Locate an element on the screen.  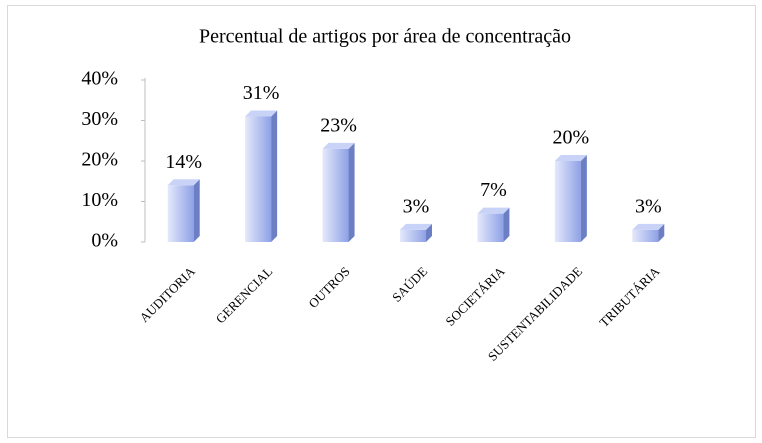
y-tick-label: 0% is located at coordinates (104, 241).